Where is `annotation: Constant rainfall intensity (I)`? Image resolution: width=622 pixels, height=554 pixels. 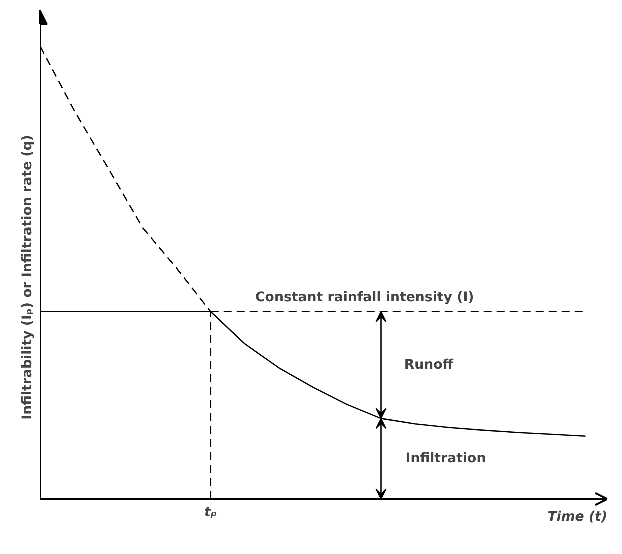 annotation: Constant rainfall intensity (I) is located at coordinates (365, 298).